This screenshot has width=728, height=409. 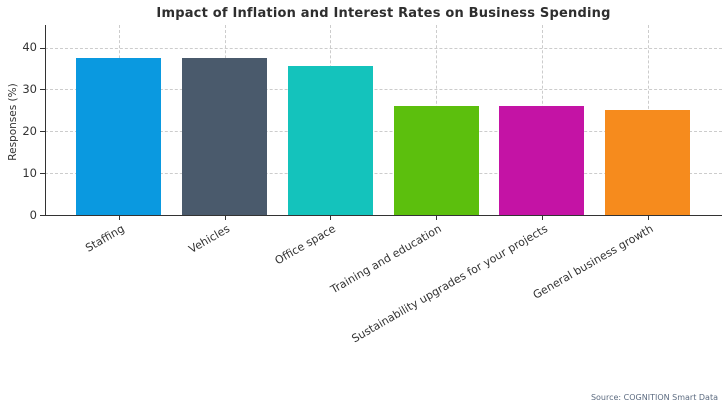 I want to click on bar-sustainability-upgrades-for-your-projects, so click(x=542, y=160).